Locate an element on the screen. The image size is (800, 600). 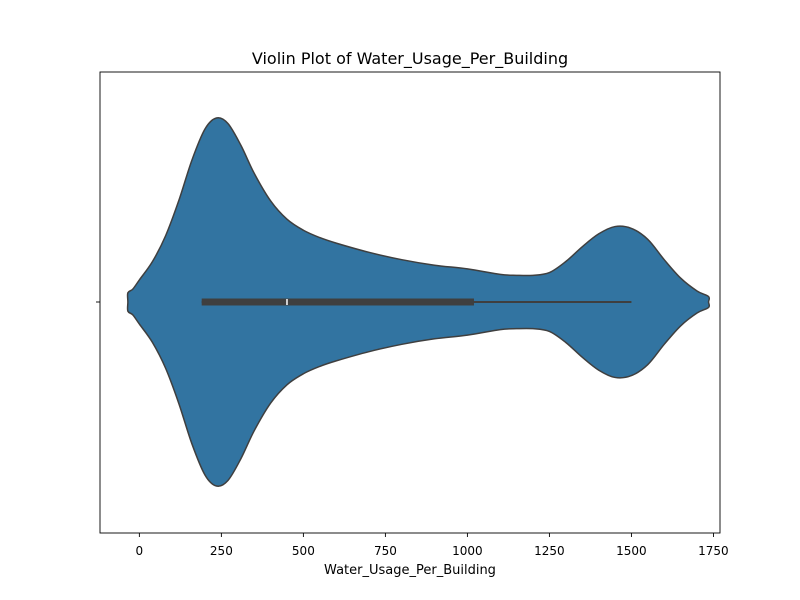
x-tick-label: 750 is located at coordinates (385, 551).